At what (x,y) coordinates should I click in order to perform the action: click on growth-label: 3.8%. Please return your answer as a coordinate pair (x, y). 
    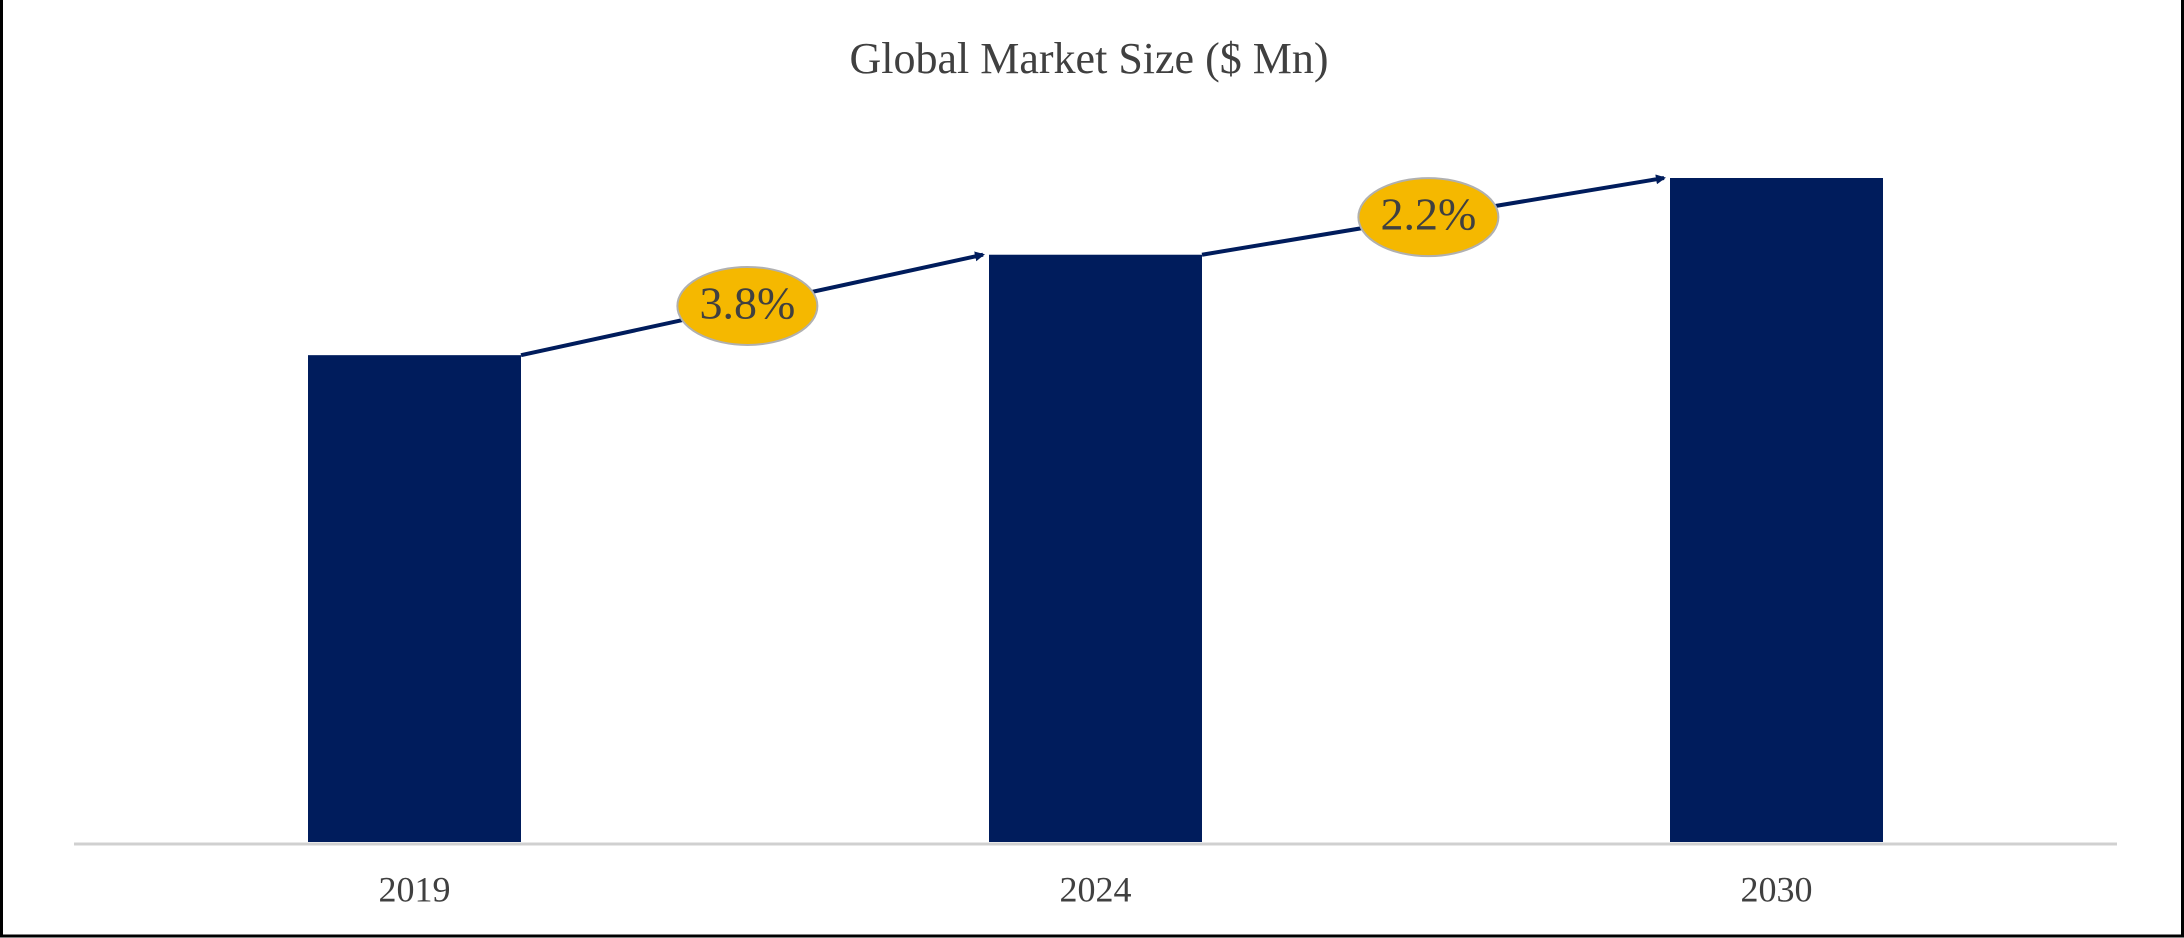
    Looking at the image, I should click on (747, 303).